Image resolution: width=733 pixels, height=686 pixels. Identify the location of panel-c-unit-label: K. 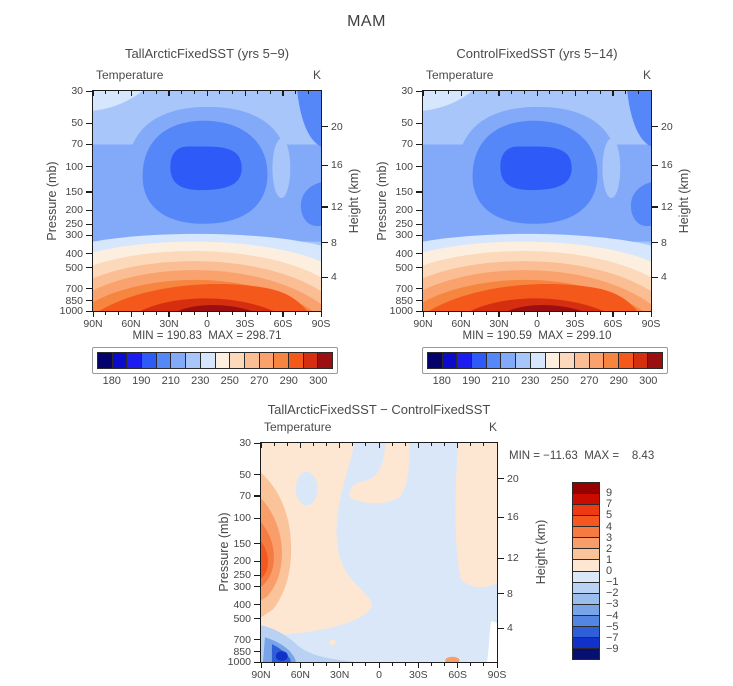
(493, 427).